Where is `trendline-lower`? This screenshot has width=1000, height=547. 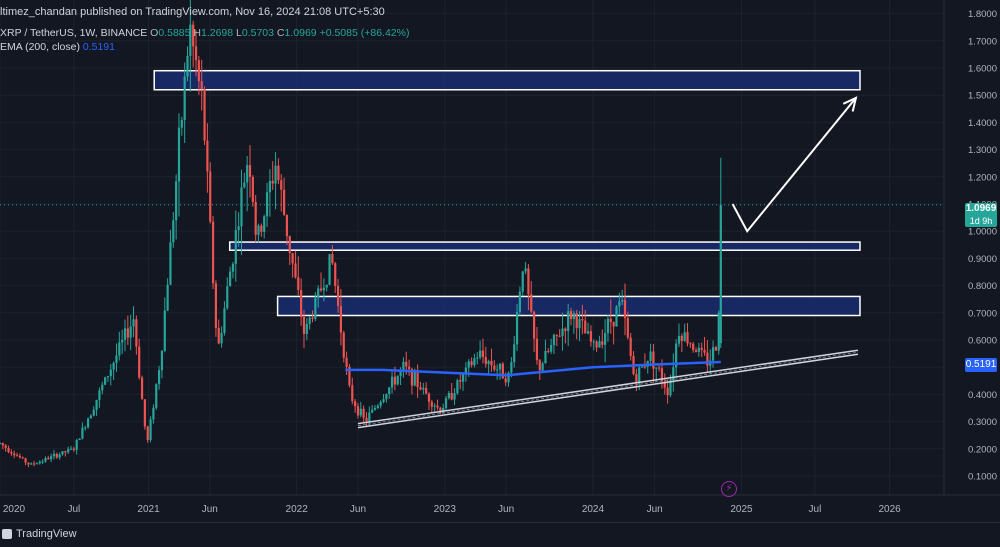
trendline-lower is located at coordinates (608, 391).